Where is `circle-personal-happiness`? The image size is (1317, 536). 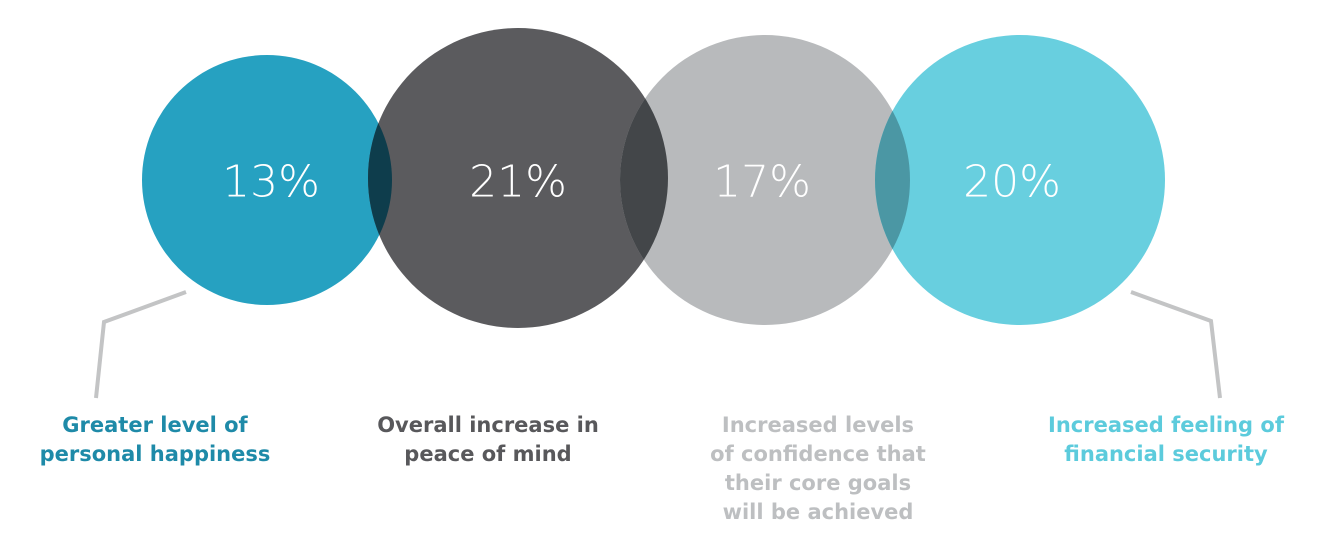
circle-personal-happiness is located at coordinates (267, 180).